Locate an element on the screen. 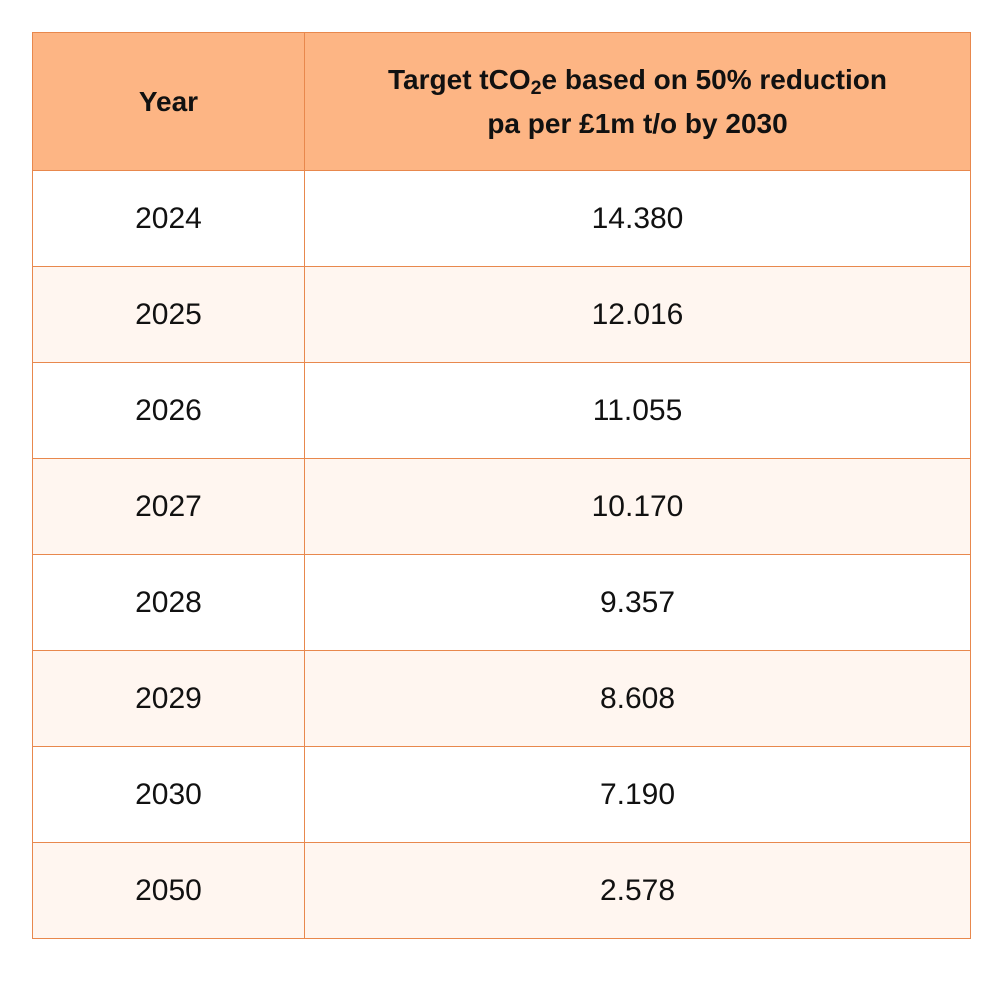 The image size is (1000, 1000). table-row: 2025 12.016 is located at coordinates (501, 314).